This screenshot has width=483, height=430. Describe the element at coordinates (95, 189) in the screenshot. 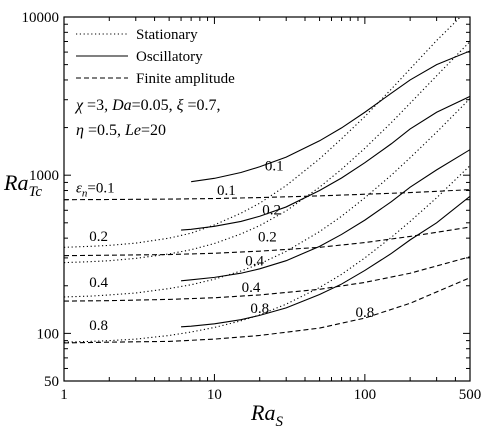

I see `epsilon-label: εn=0.1` at that location.